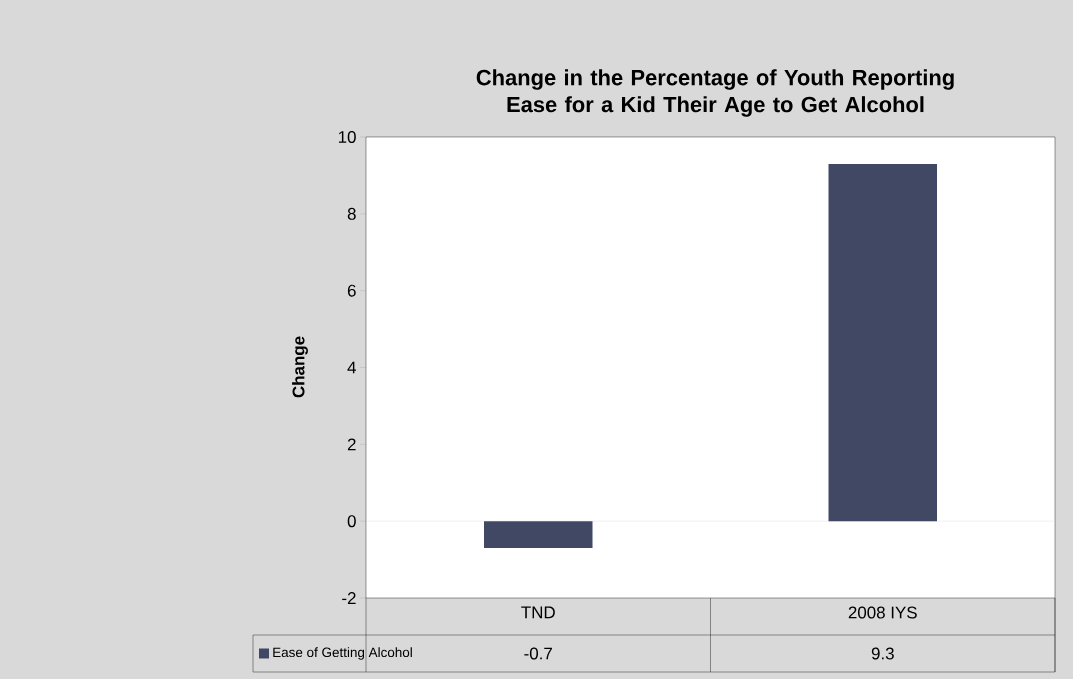  Describe the element at coordinates (351, 367) in the screenshot. I see `y-tick-label: 4` at that location.